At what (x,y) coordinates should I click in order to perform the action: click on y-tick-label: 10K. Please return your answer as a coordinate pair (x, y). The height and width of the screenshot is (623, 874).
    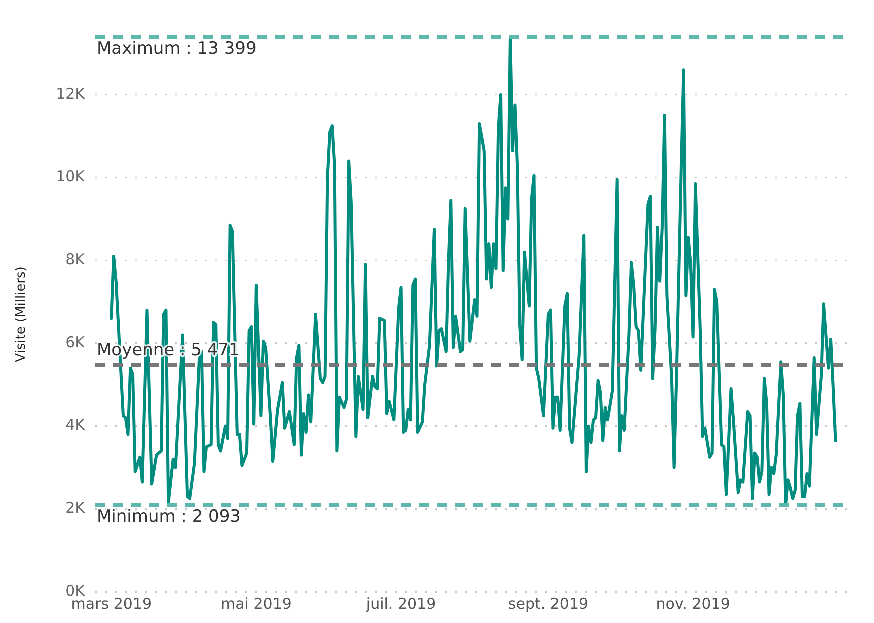
    Looking at the image, I should click on (71, 177).